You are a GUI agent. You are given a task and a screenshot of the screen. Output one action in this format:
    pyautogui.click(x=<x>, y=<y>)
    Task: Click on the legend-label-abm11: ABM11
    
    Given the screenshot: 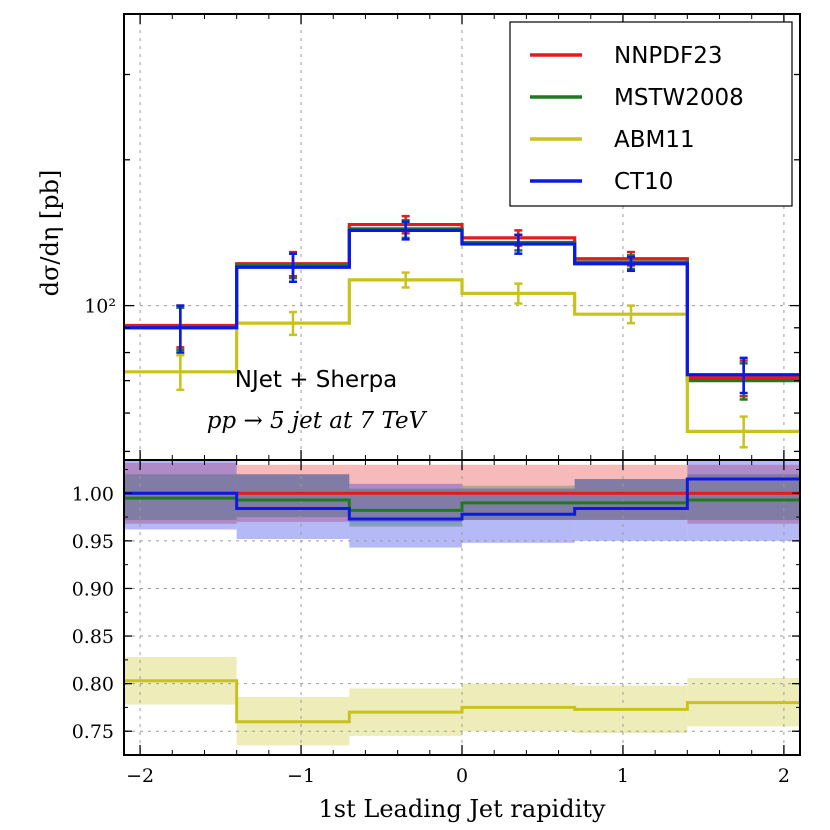 What is the action you would take?
    pyautogui.click(x=654, y=140)
    